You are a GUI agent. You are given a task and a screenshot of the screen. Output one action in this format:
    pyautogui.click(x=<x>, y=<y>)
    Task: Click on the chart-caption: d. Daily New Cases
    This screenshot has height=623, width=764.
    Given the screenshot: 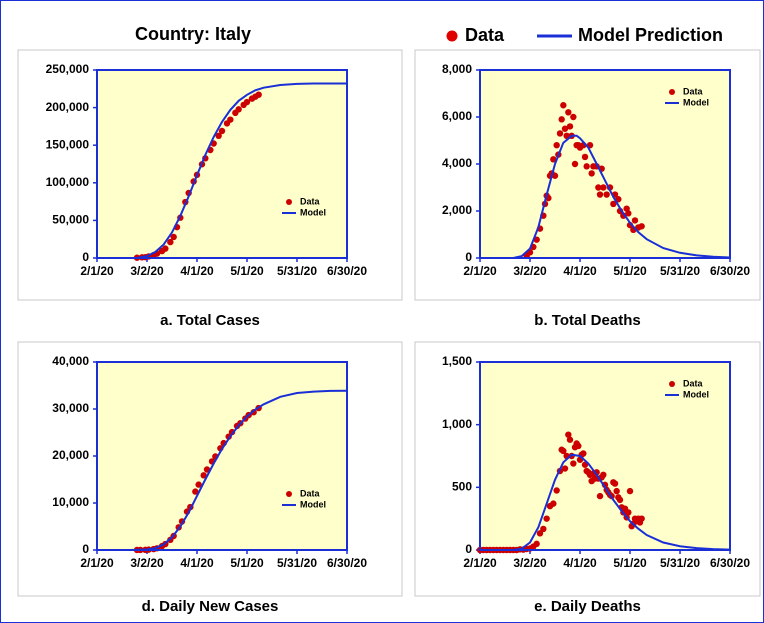 What is the action you would take?
    pyautogui.click(x=210, y=606)
    